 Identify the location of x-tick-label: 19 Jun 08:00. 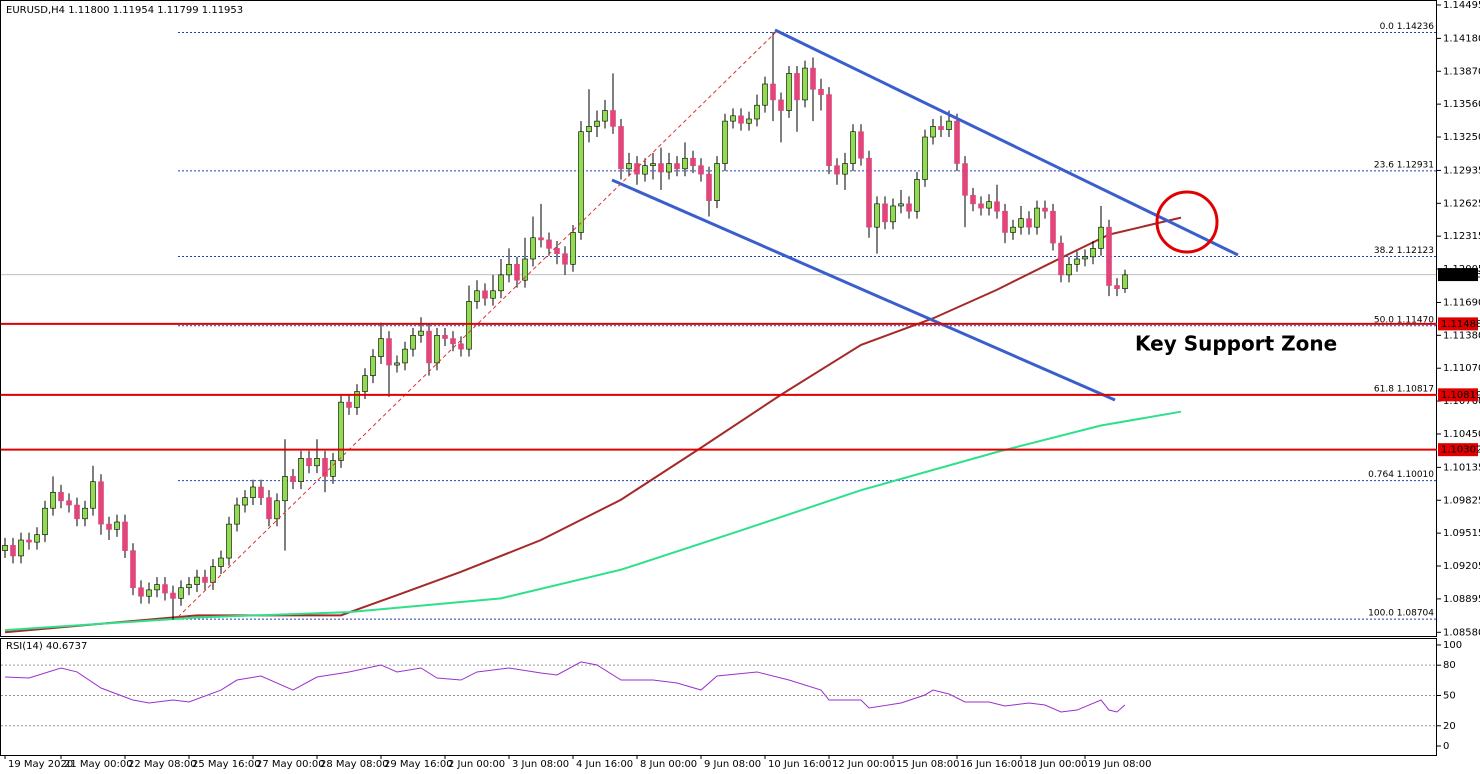
(1120, 764).